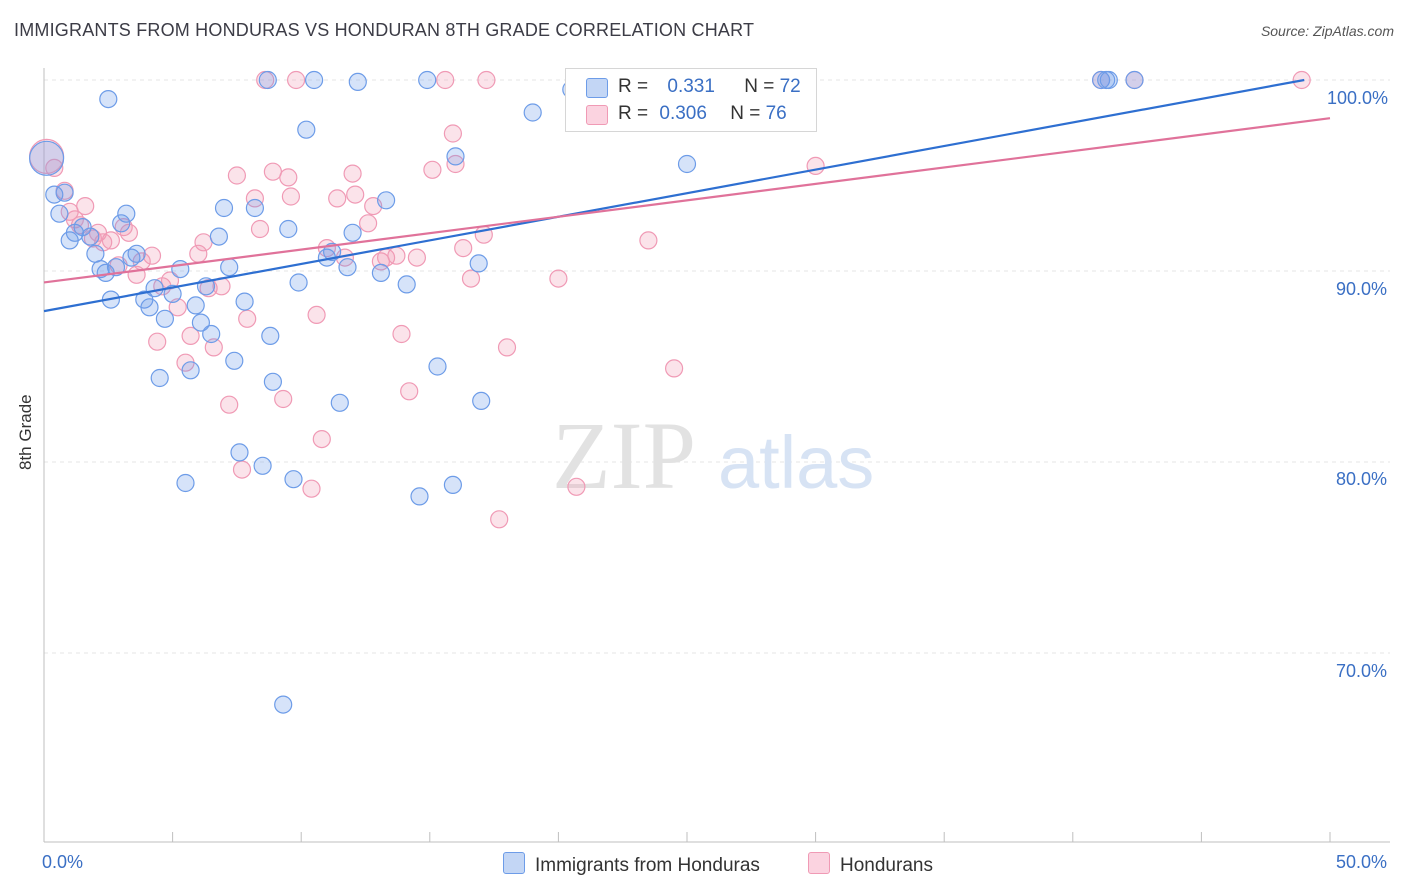  I want to click on legend-item-series-1: Immigrants from Honduras, so click(631, 864).